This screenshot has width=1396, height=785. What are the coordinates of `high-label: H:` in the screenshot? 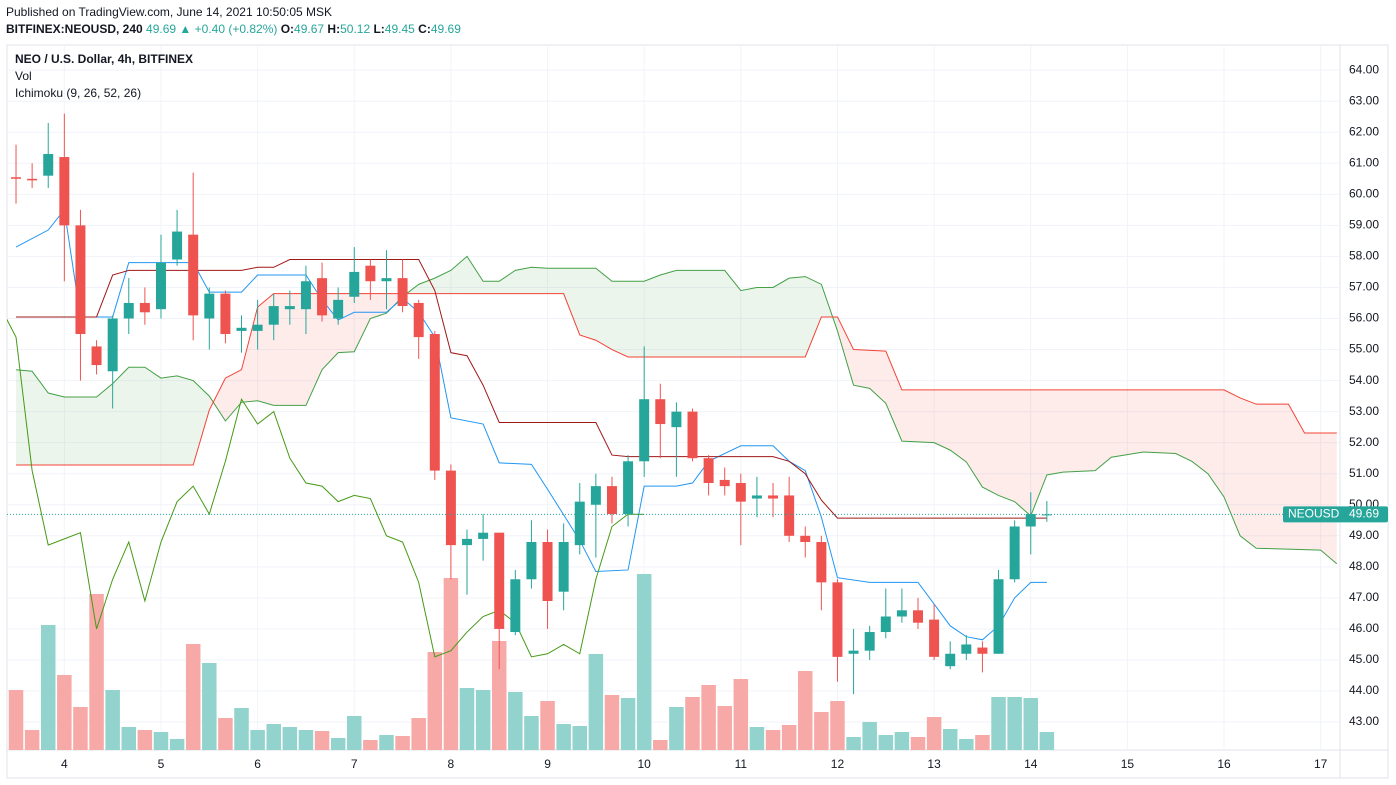 It's located at (334, 29).